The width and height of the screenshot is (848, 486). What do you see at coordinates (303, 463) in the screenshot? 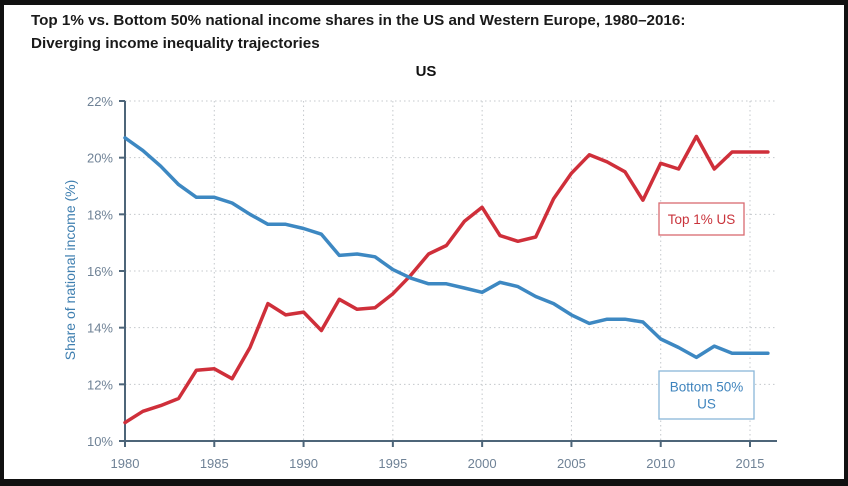
I see `x-tick-label: 1990` at bounding box center [303, 463].